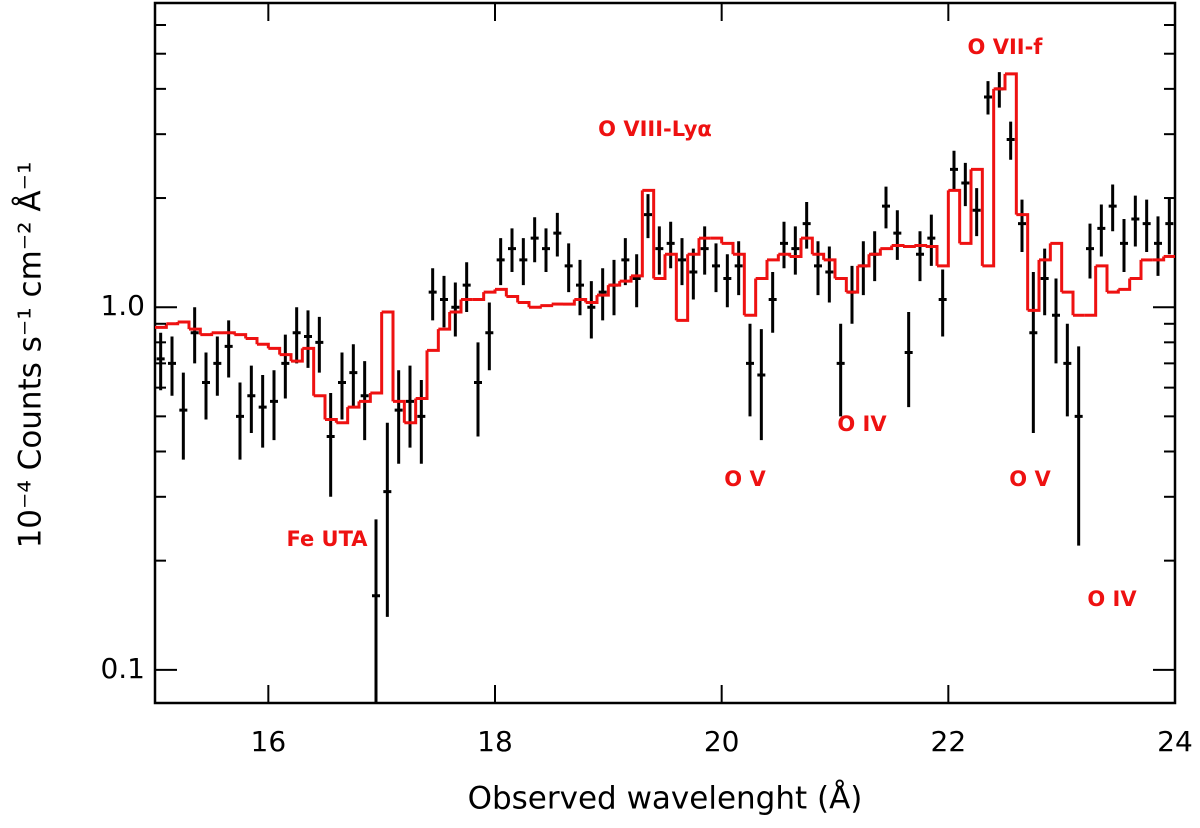 The width and height of the screenshot is (1200, 828). I want to click on x-tick-label: 24, so click(1175, 741).